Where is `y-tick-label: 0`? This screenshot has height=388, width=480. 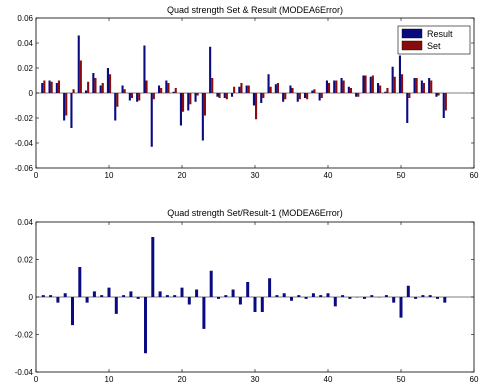
y-tick-label: 0 is located at coordinates (31, 93).